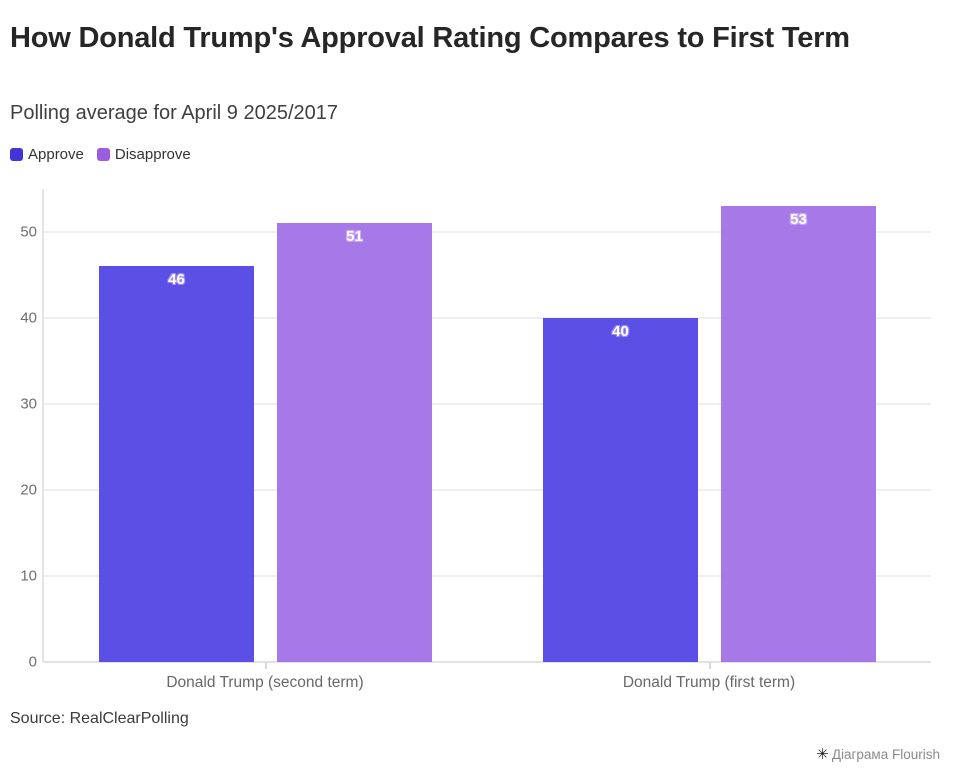  I want to click on source-note: Source: RealClearPolling, so click(99, 718).